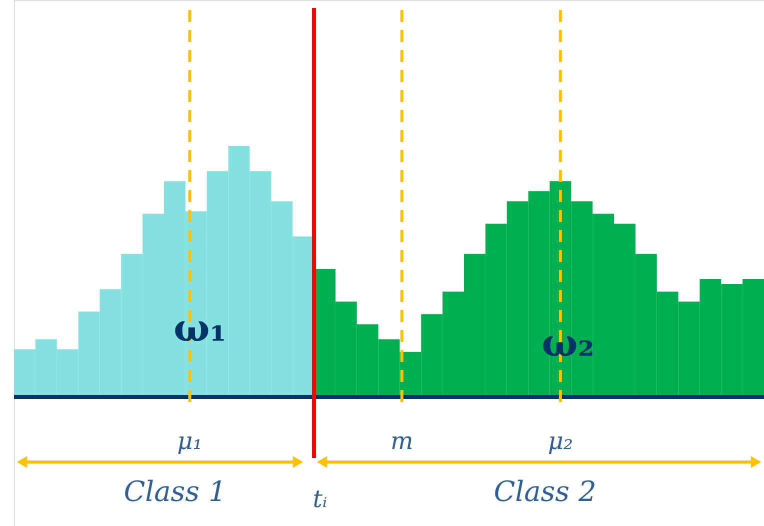  Describe the element at coordinates (175, 491) in the screenshot. I see `text: Class 1` at that location.